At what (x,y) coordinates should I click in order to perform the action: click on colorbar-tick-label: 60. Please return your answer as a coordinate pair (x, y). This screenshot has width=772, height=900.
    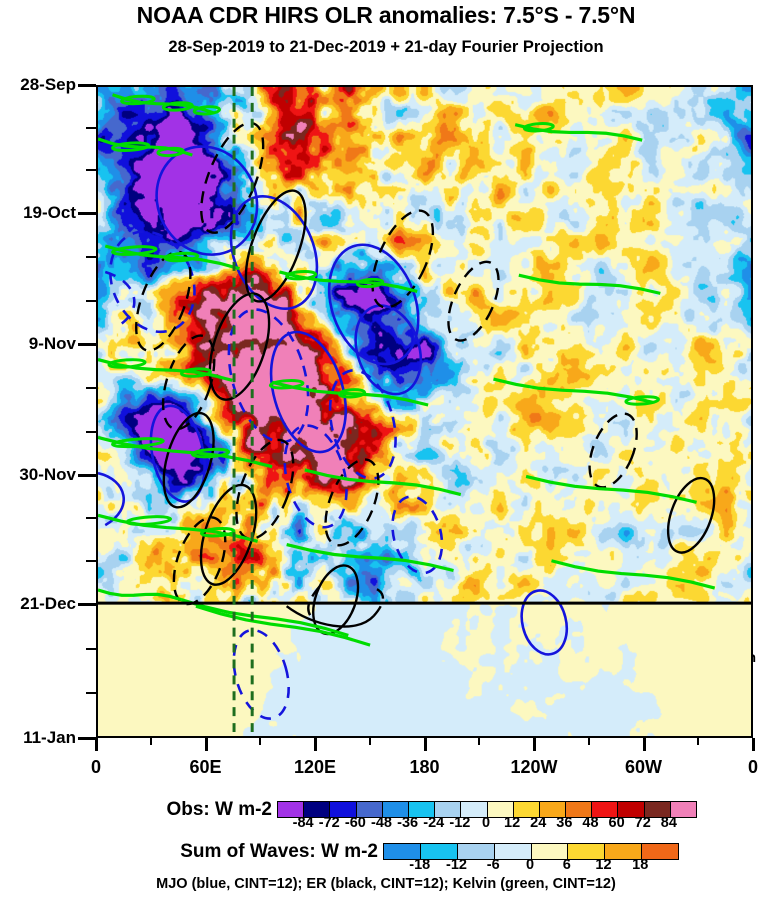
    Looking at the image, I should click on (616, 823).